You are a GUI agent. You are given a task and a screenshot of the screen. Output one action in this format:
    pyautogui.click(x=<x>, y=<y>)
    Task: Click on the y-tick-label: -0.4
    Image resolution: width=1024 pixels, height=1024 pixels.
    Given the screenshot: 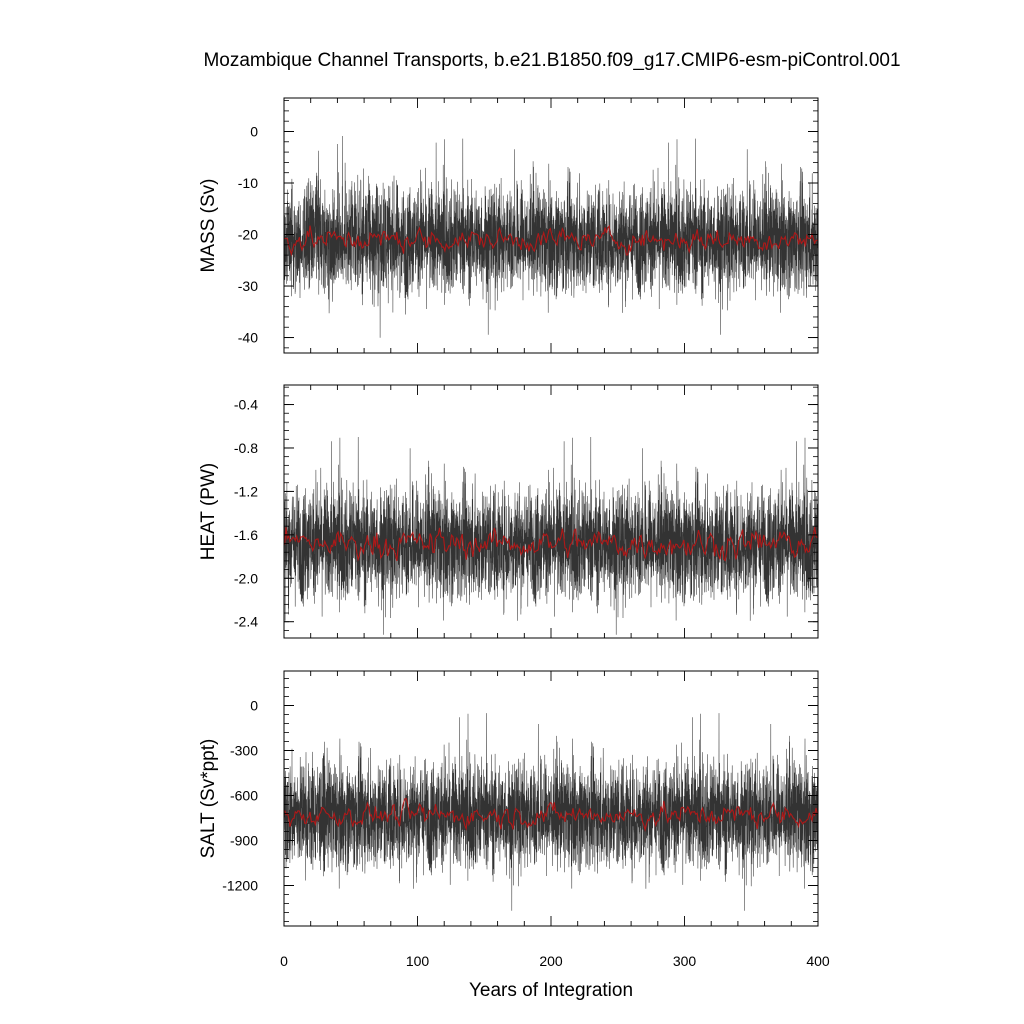 What is the action you would take?
    pyautogui.click(x=246, y=405)
    